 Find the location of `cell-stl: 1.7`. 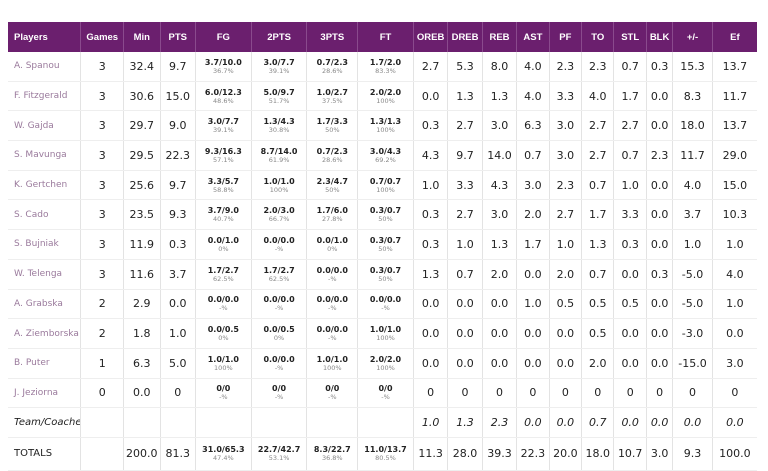

cell-stl: 1.7 is located at coordinates (630, 96).